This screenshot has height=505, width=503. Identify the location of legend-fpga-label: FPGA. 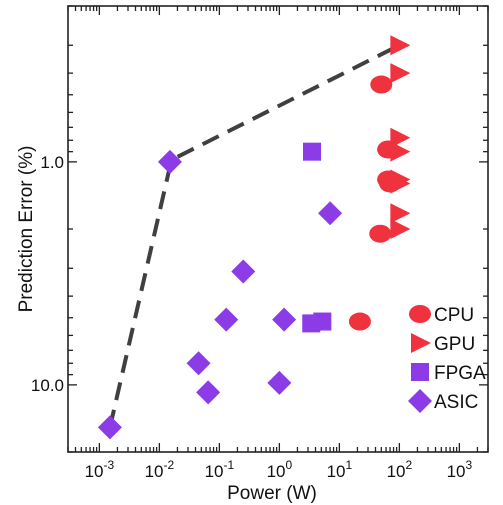
(460, 373).